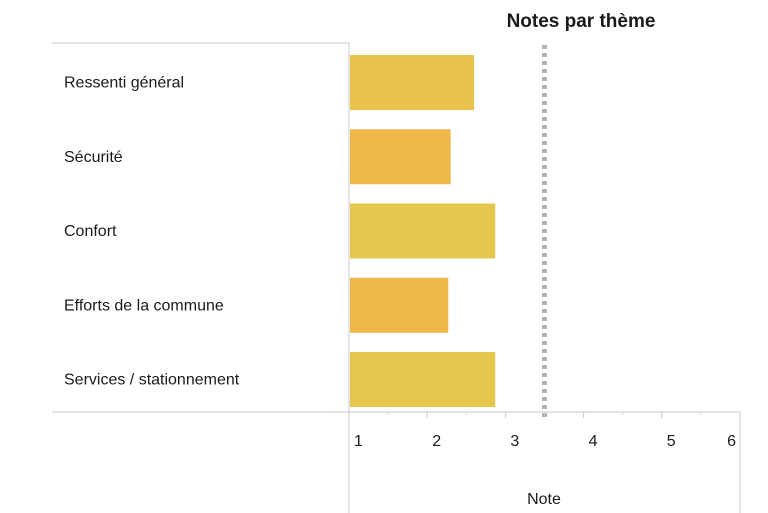  What do you see at coordinates (152, 380) in the screenshot?
I see `category-label-4: Services / stationnement` at bounding box center [152, 380].